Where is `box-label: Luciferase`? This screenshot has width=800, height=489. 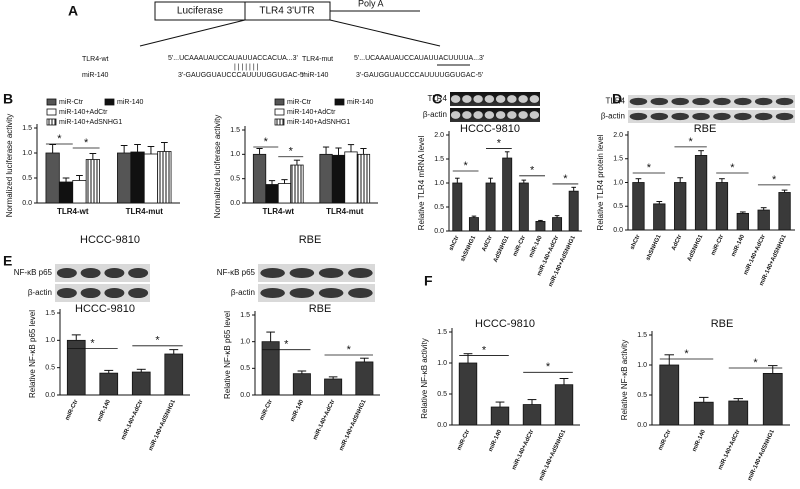 box-label: Luciferase is located at coordinates (200, 11).